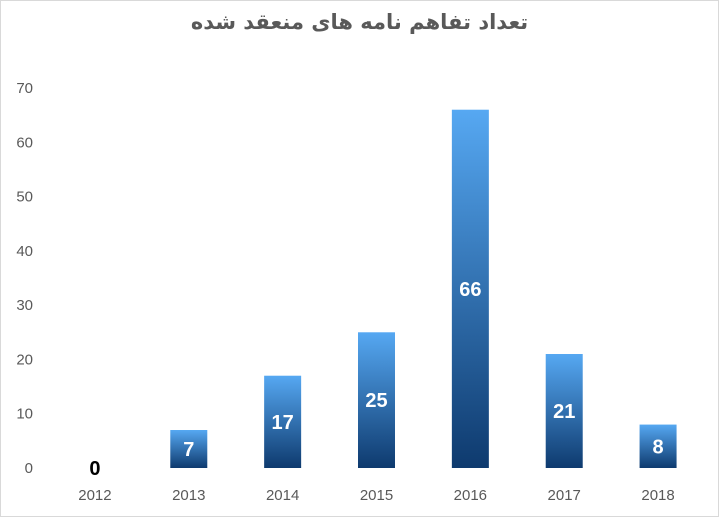  I want to click on x-tick-label: 2016, so click(470, 495).